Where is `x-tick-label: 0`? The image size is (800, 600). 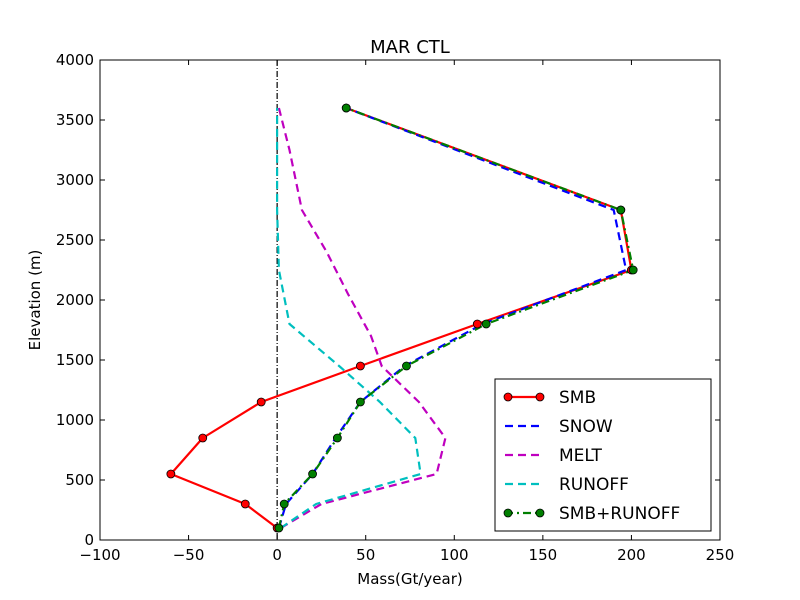
x-tick-label: 0 is located at coordinates (277, 555).